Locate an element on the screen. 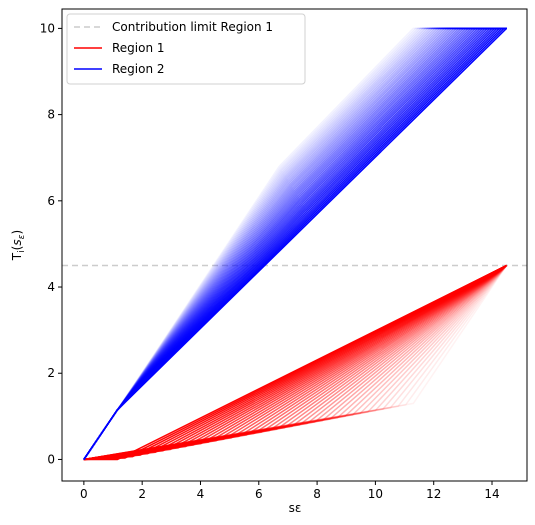 The height and width of the screenshot is (525, 535). legend-box is located at coordinates (186, 49).